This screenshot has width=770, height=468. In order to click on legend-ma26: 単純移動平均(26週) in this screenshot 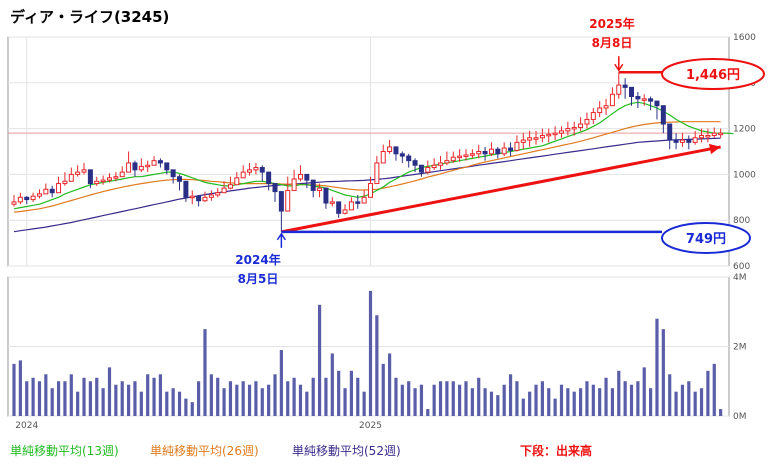, I will do `click(204, 451)`.